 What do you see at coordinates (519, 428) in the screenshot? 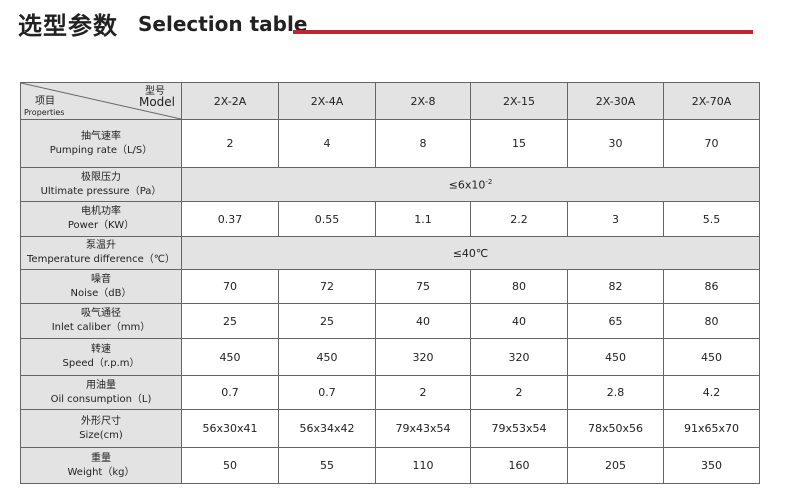
I see `cell-value: 79x53x54` at bounding box center [519, 428].